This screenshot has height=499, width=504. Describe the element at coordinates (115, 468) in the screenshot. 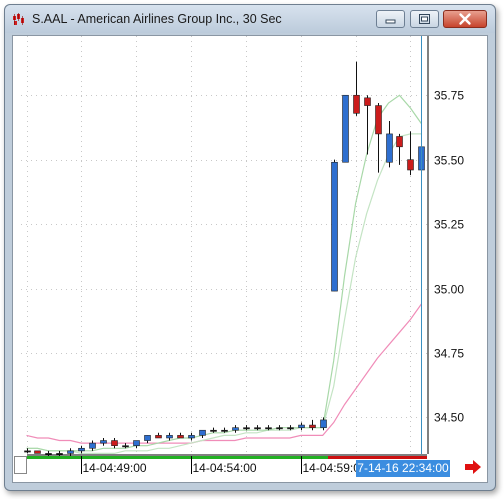

I see `time-tick-label: 14-04:49:00` at that location.